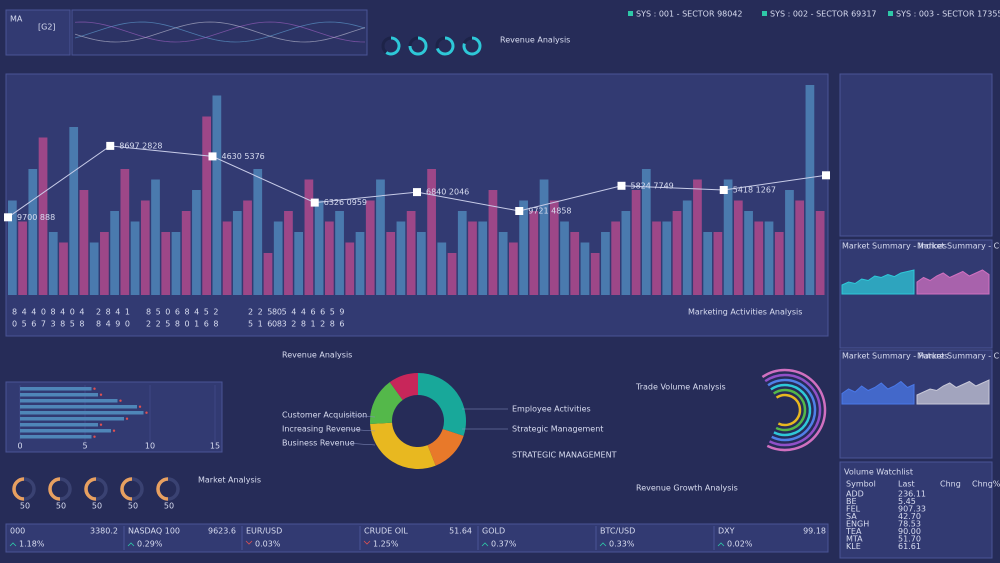  Describe the element at coordinates (551, 409) in the screenshot. I see `donut-label: Employee Activities` at that location.